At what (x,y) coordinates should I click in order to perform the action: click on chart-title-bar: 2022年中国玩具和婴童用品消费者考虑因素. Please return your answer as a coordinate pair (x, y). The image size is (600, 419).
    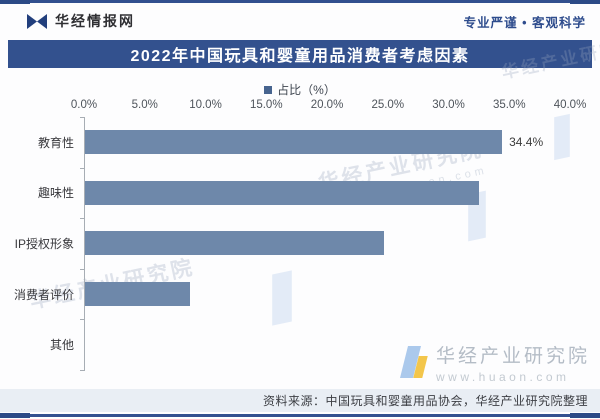
    Looking at the image, I should click on (300, 54).